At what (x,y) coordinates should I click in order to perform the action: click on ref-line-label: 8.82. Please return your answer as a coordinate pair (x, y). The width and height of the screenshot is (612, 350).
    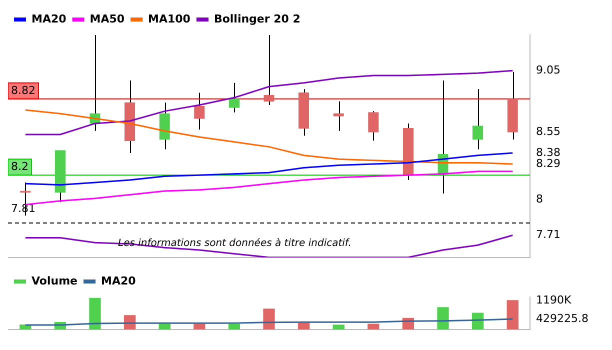
    Looking at the image, I should click on (23, 90).